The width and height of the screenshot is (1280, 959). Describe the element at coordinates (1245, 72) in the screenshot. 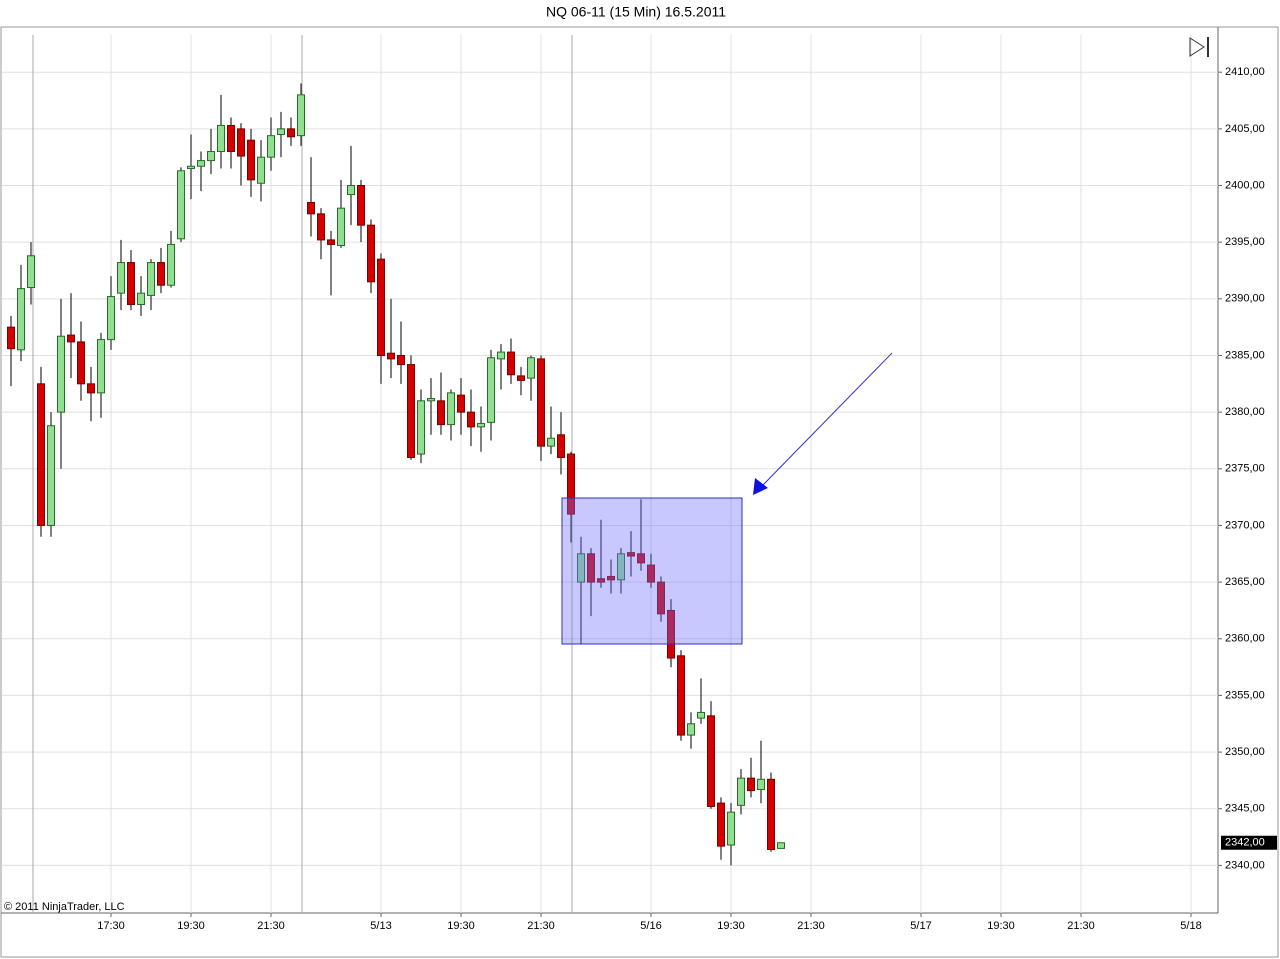

I see `y-tick-label: 2410,00` at that location.